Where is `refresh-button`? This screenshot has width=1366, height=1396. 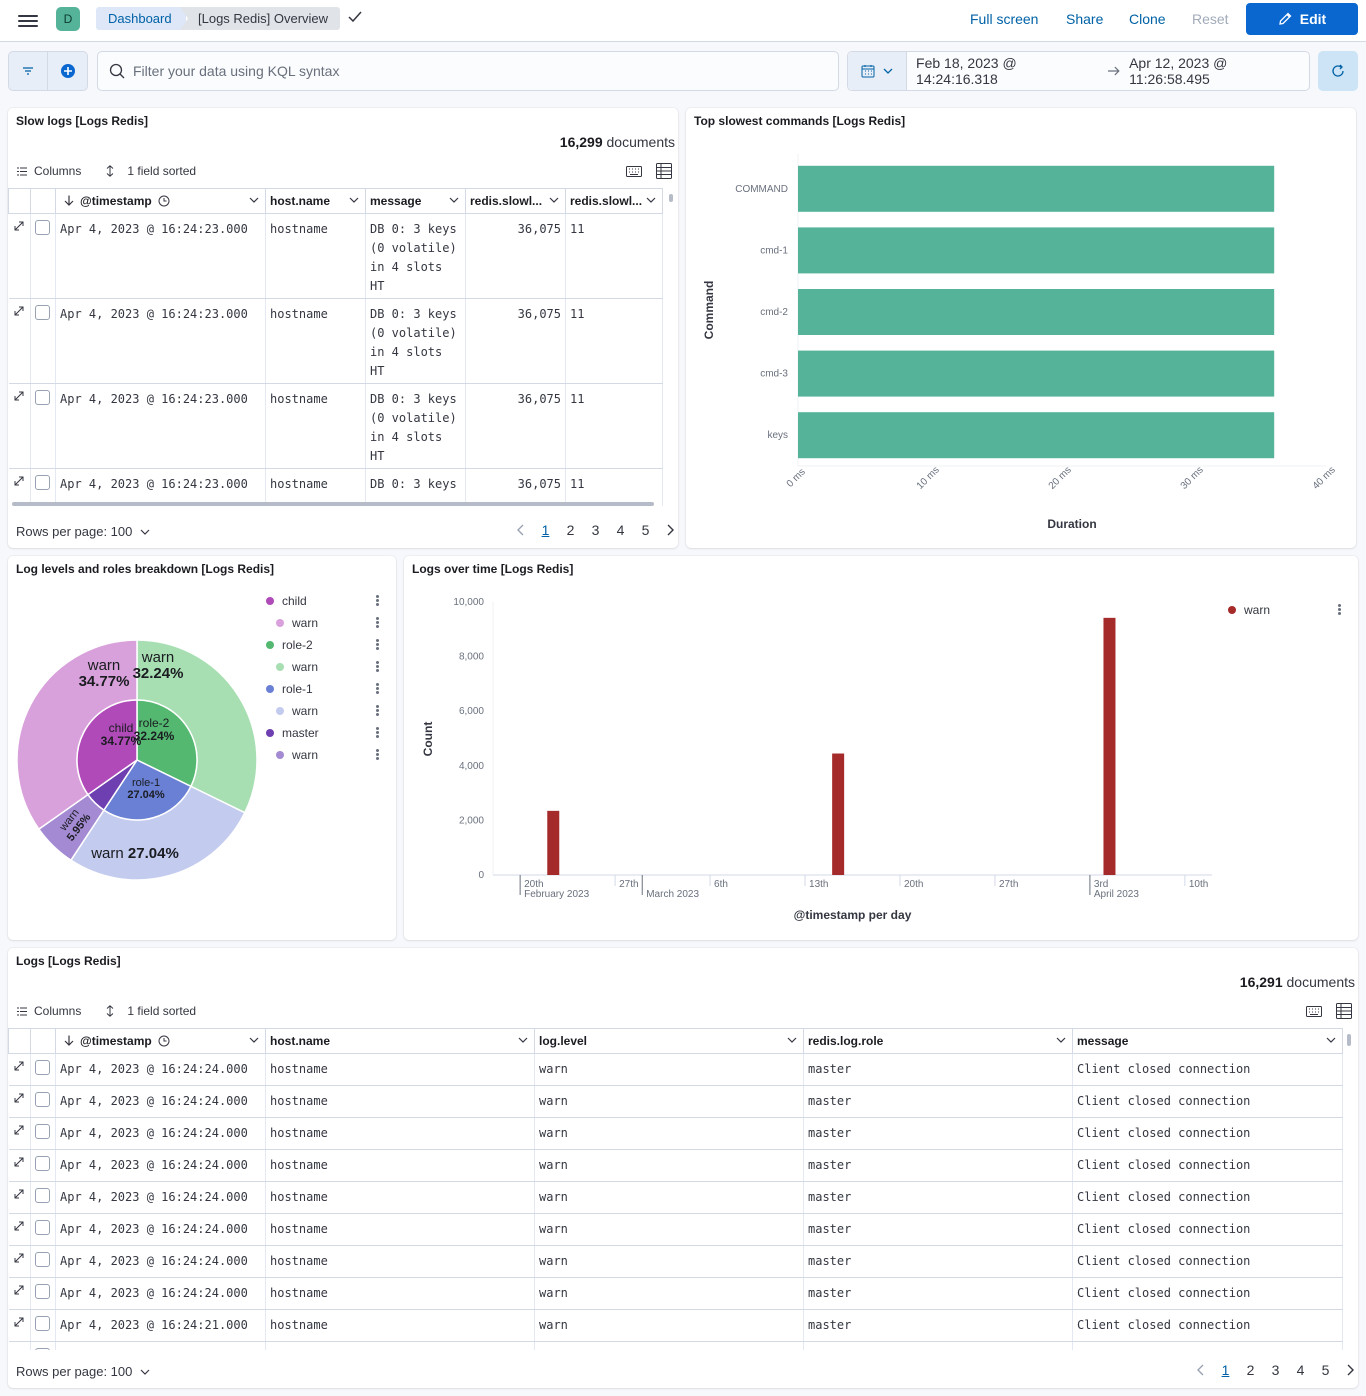 refresh-button is located at coordinates (1338, 71).